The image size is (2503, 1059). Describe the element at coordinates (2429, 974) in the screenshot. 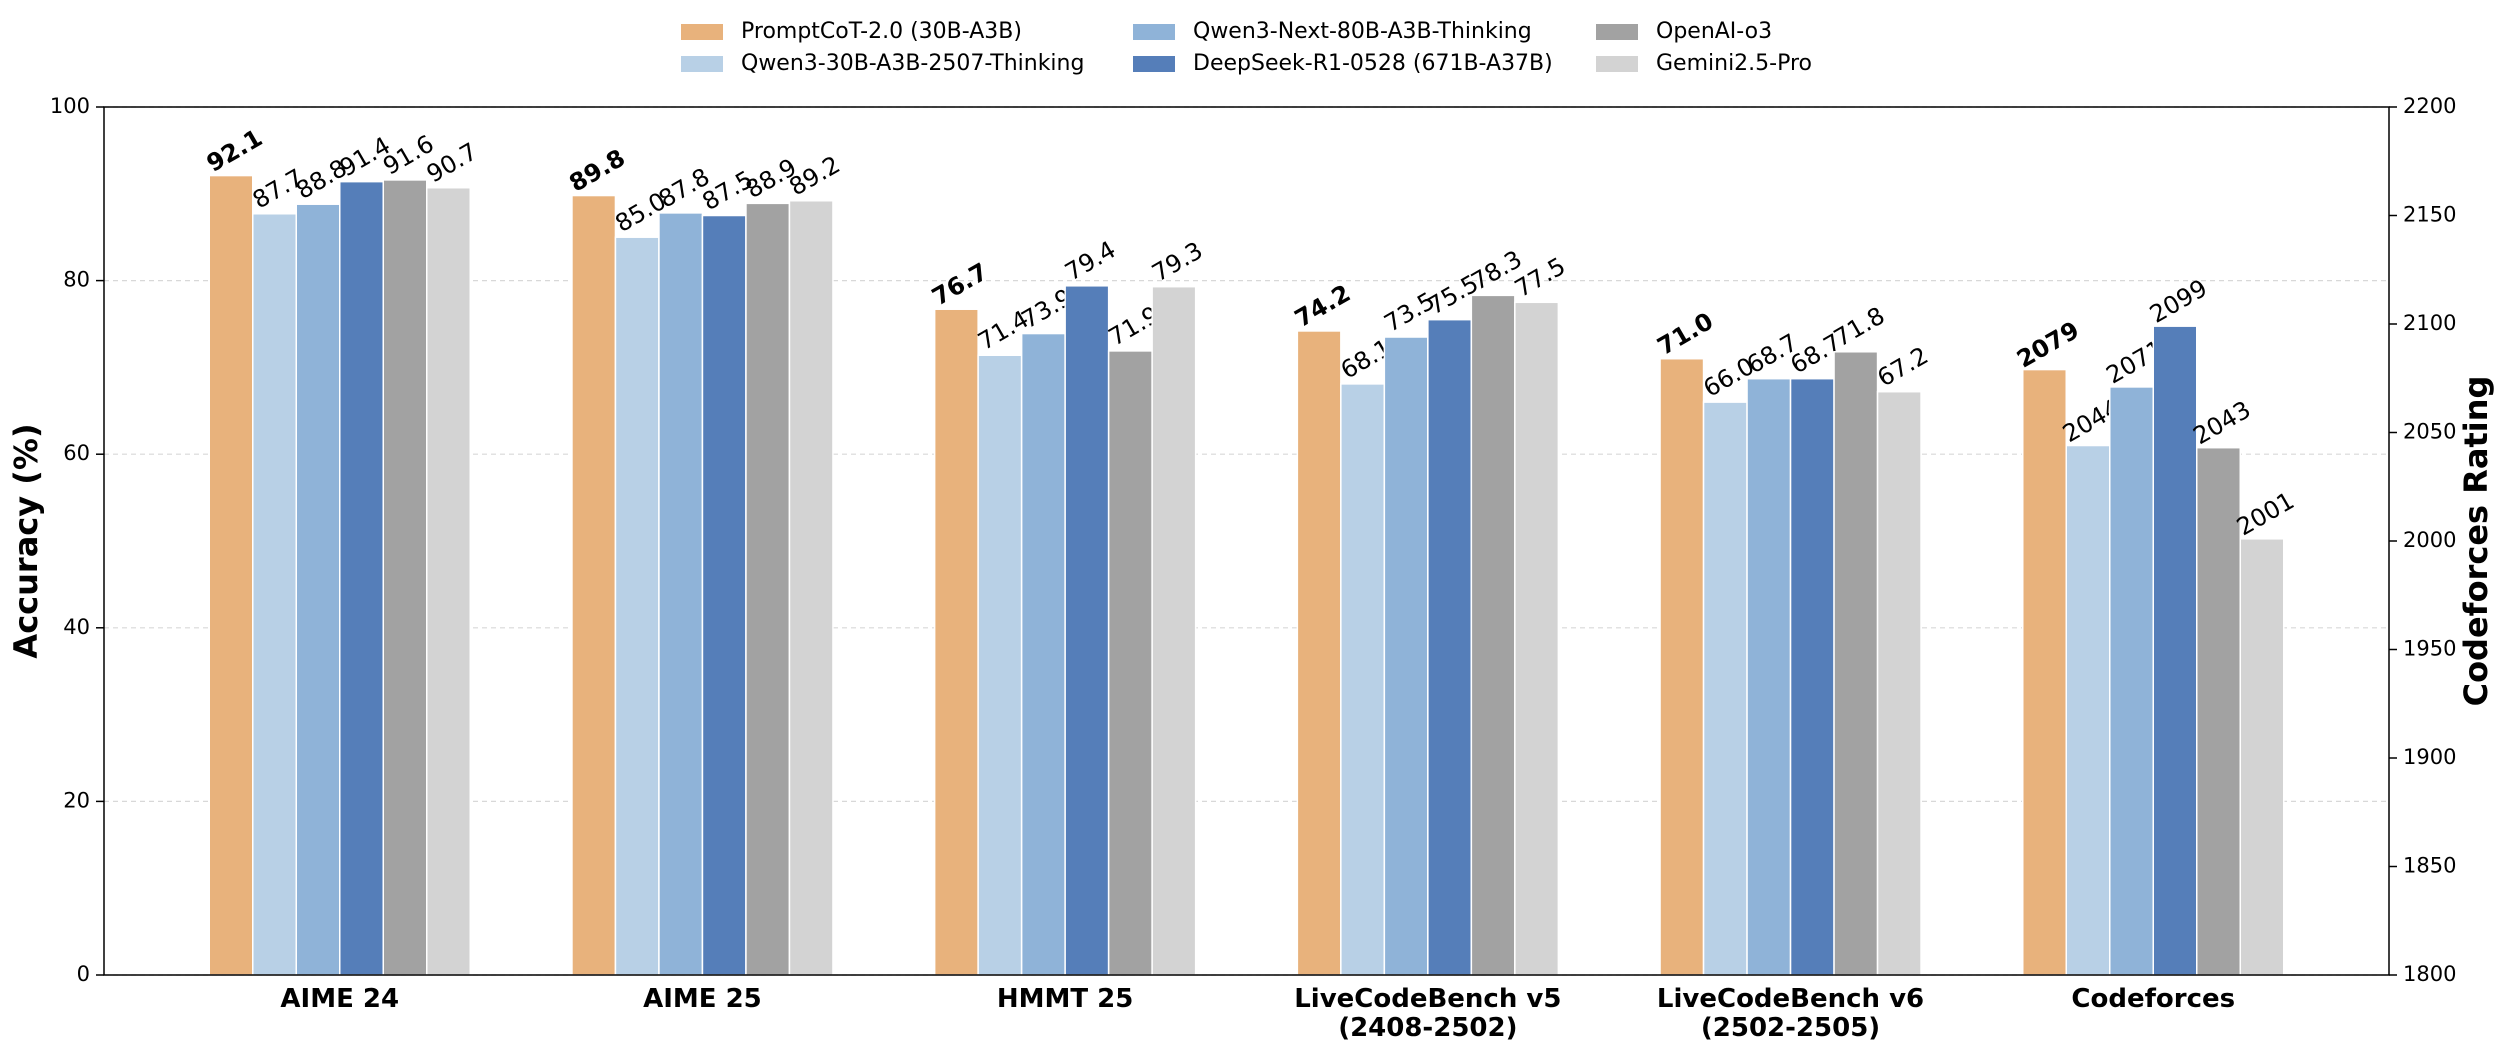

I see `y2-tick-label: 1800` at that location.